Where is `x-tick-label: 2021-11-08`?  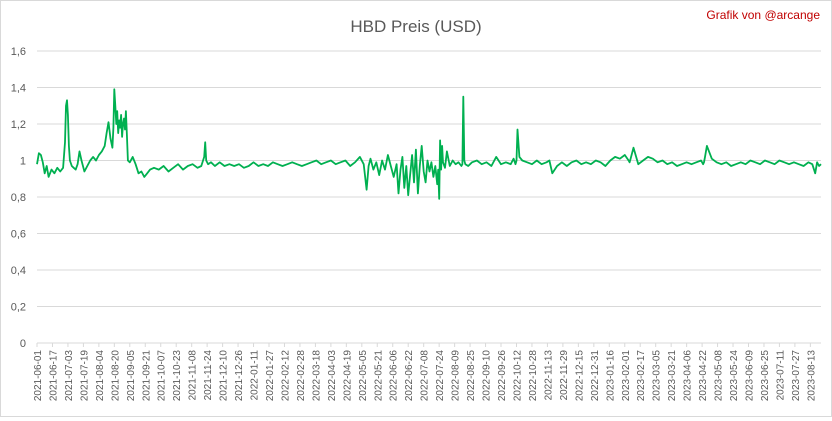 x-tick-label: 2021-11-08 is located at coordinates (193, 375).